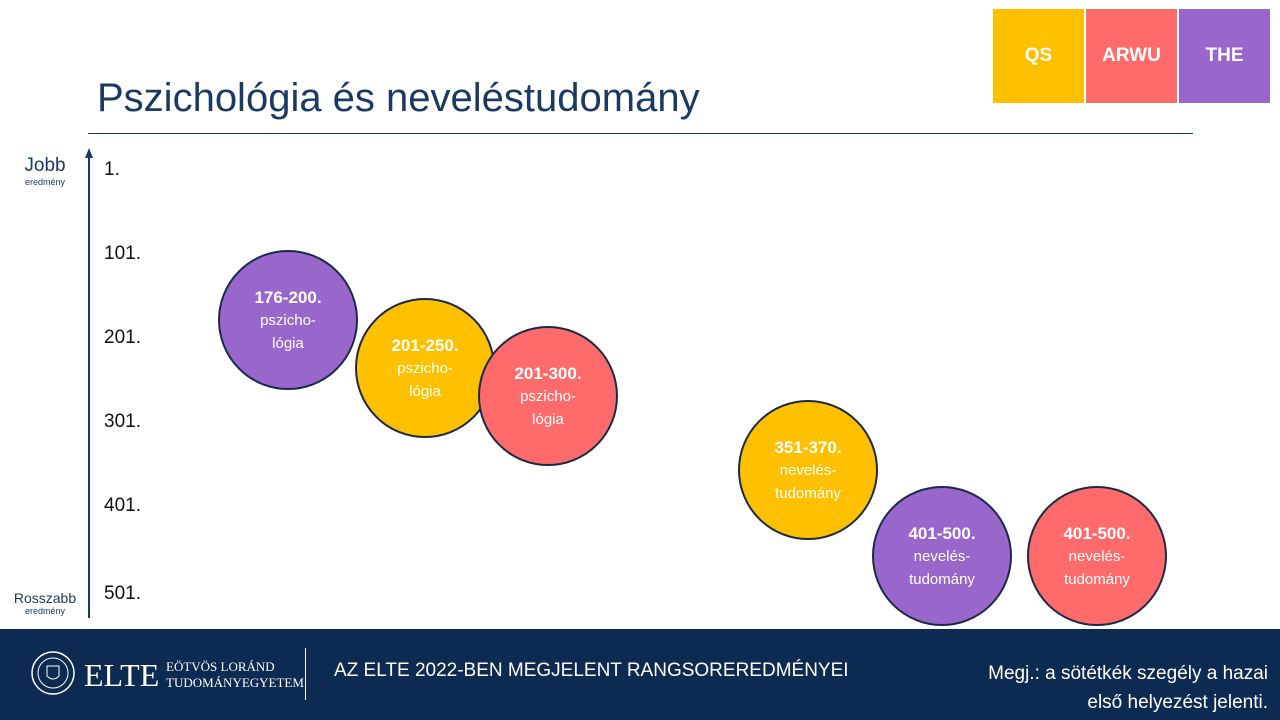  Describe the element at coordinates (45, 165) in the screenshot. I see `axis-top-label: Jobb` at that location.